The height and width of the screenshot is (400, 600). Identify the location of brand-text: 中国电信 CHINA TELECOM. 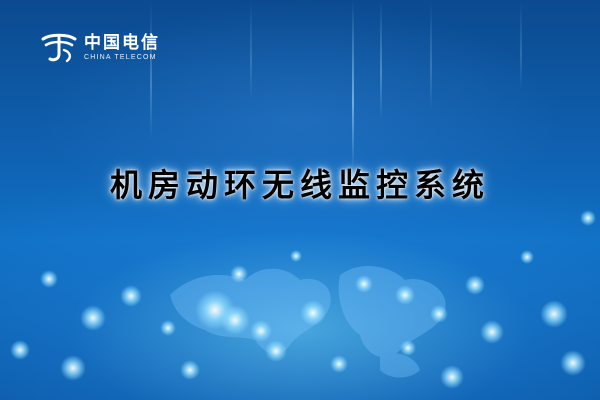
(122, 47).